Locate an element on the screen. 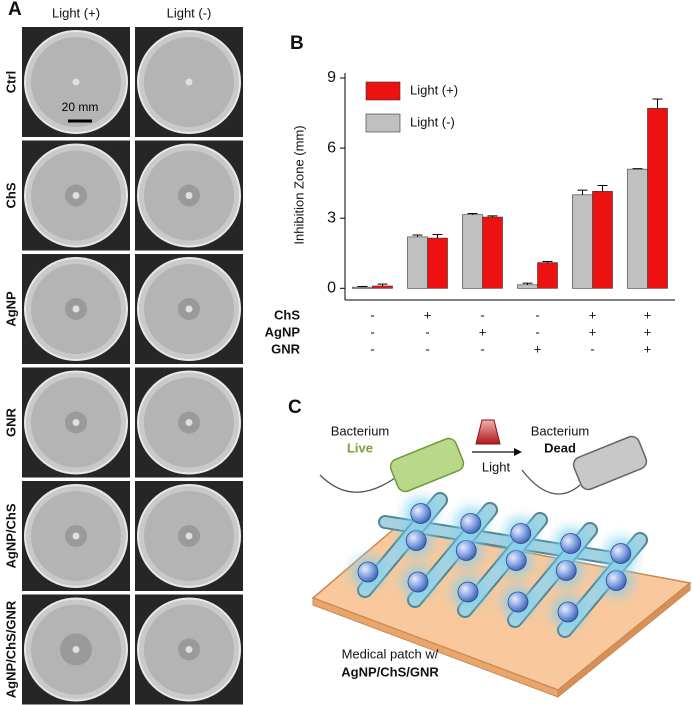  column-header: Light (-) is located at coordinates (189, 12).